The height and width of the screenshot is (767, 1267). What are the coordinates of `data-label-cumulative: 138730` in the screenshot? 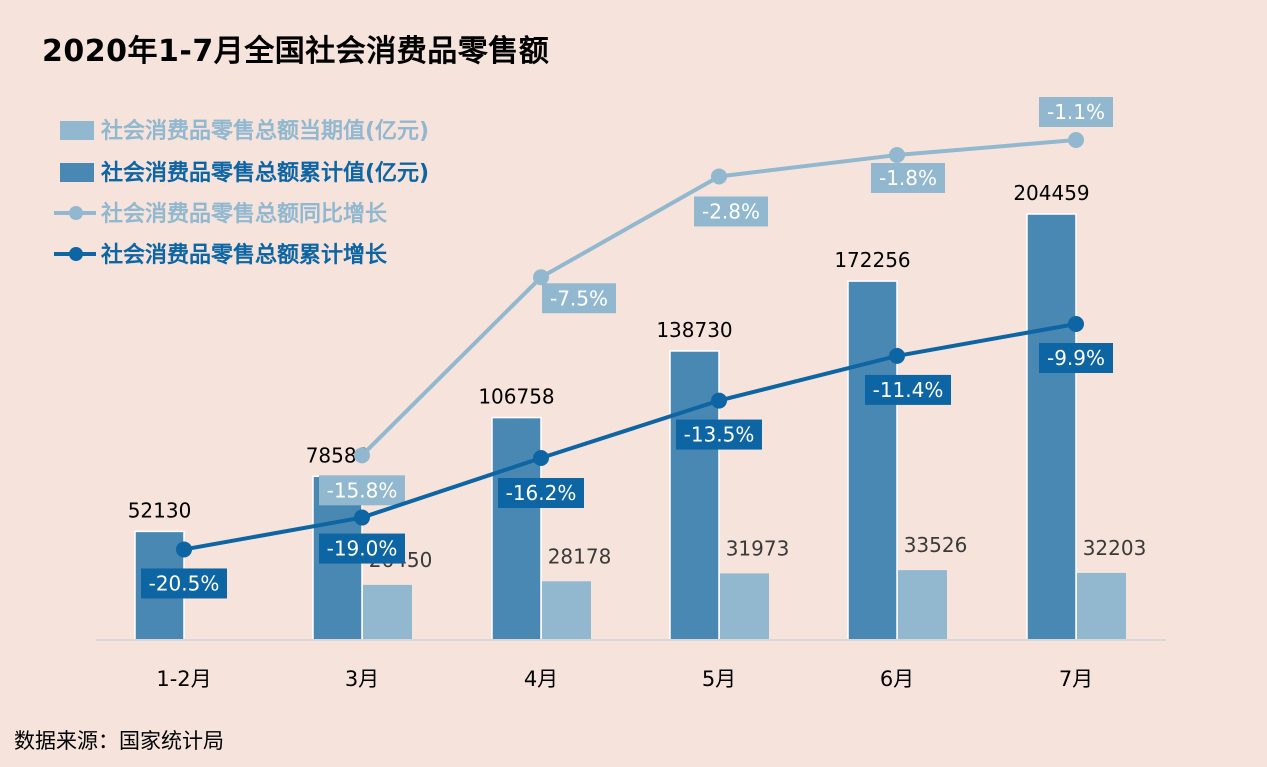 It's located at (694, 330).